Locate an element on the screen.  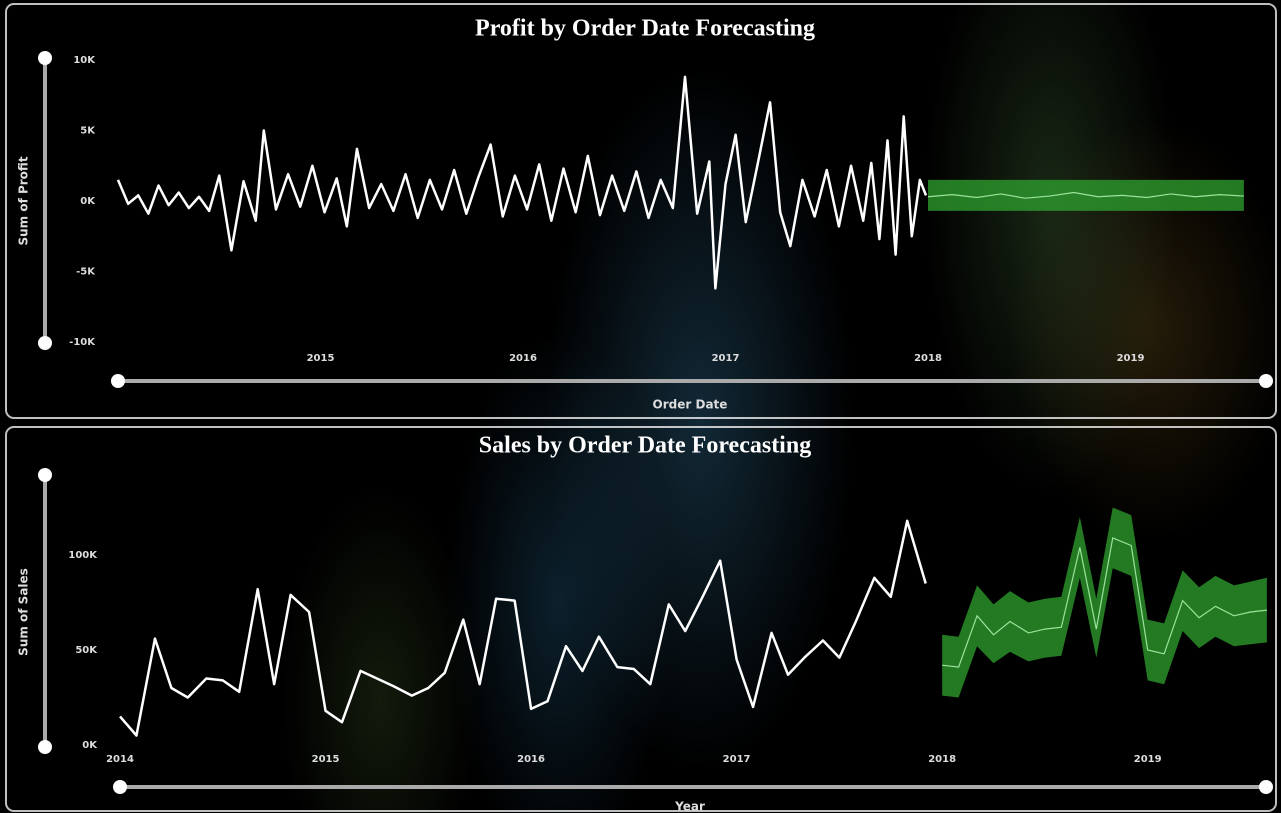
chart-title: Sales by Order Date Forecasting is located at coordinates (645, 446).